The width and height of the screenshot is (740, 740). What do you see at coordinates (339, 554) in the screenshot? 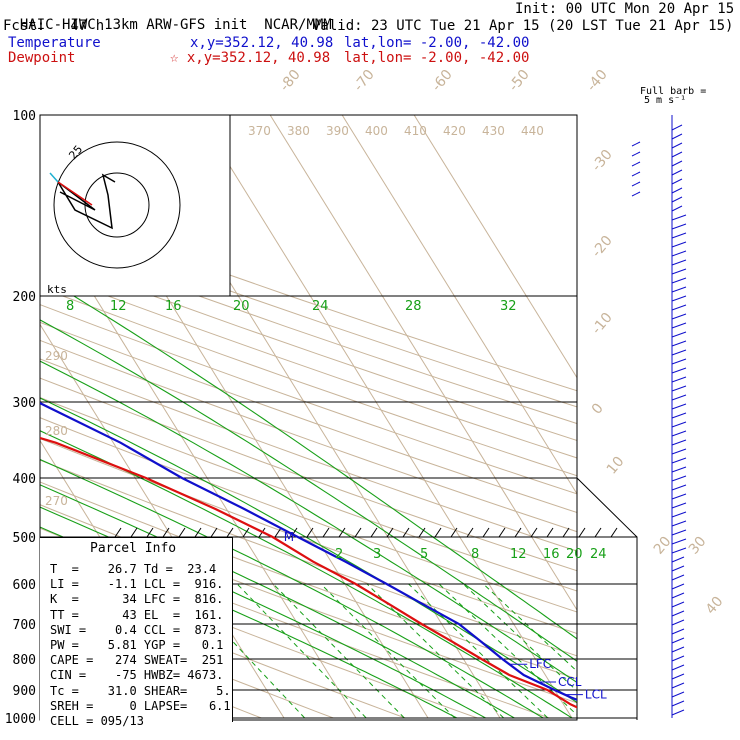
I see `mixing-ratio-label: 2` at bounding box center [339, 554].